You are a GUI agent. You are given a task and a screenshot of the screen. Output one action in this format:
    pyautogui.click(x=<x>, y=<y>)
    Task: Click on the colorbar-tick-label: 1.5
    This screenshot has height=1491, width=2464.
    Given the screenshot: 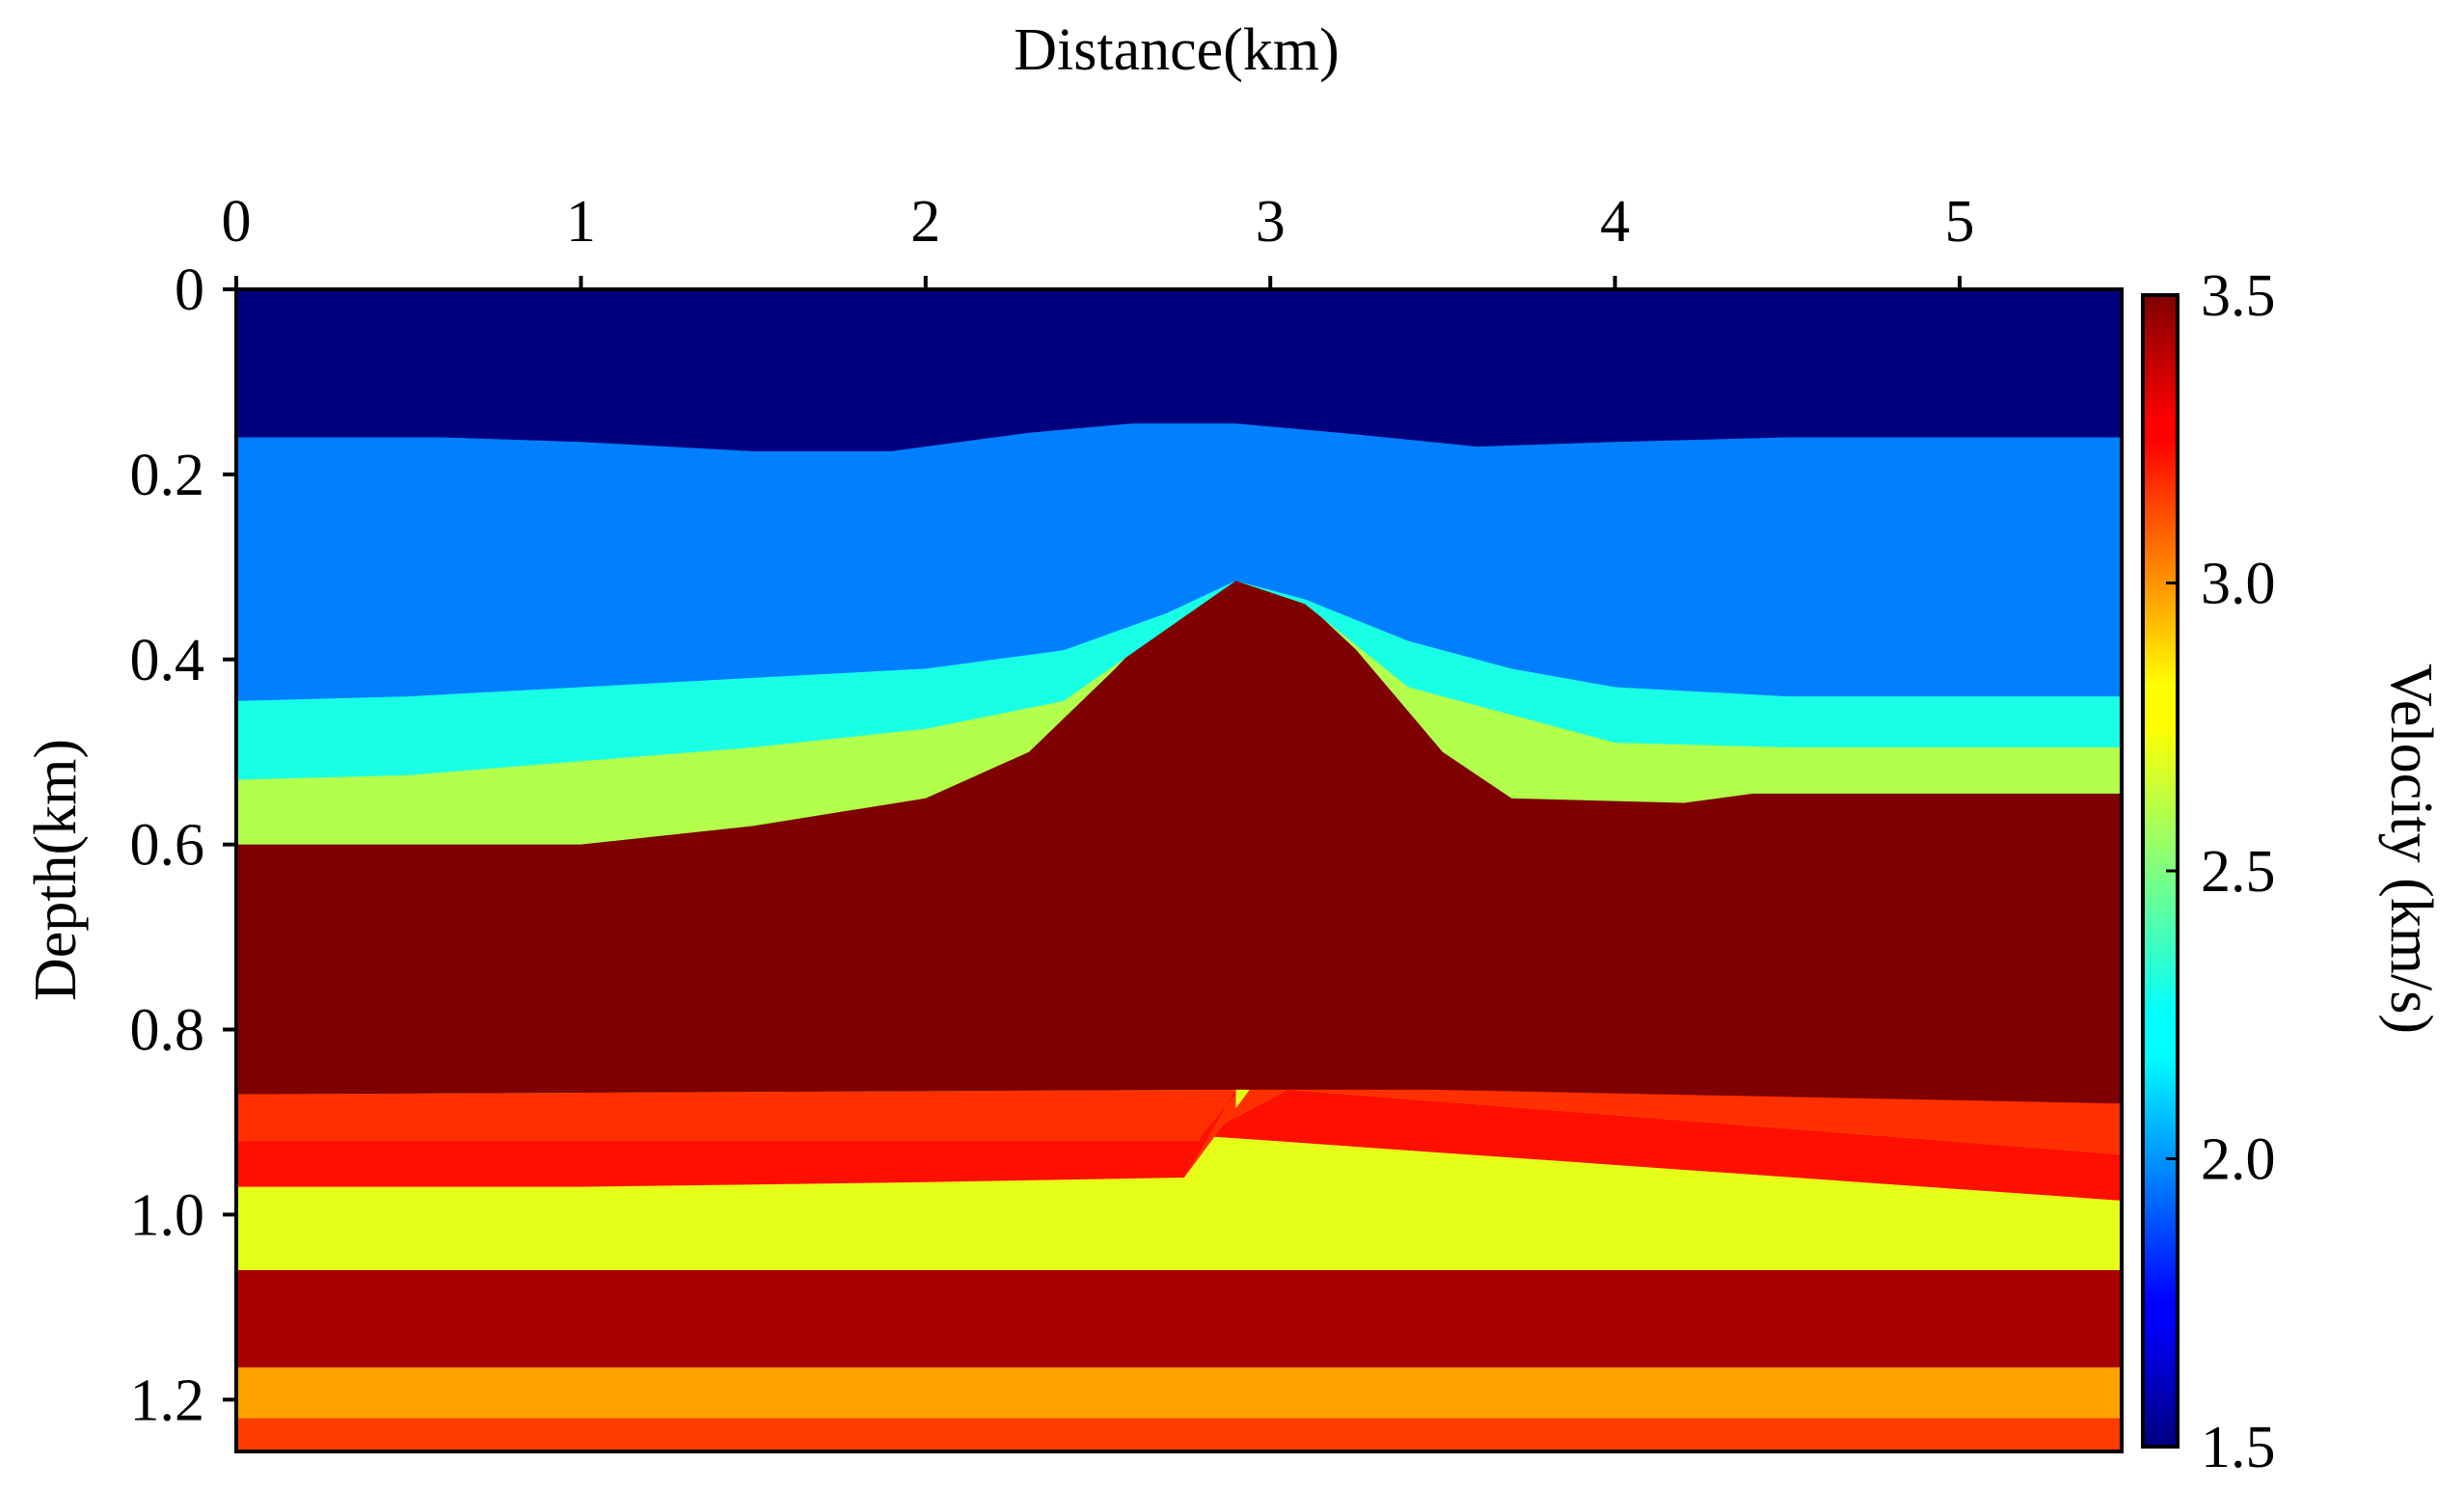 What is the action you would take?
    pyautogui.click(x=2238, y=1447)
    